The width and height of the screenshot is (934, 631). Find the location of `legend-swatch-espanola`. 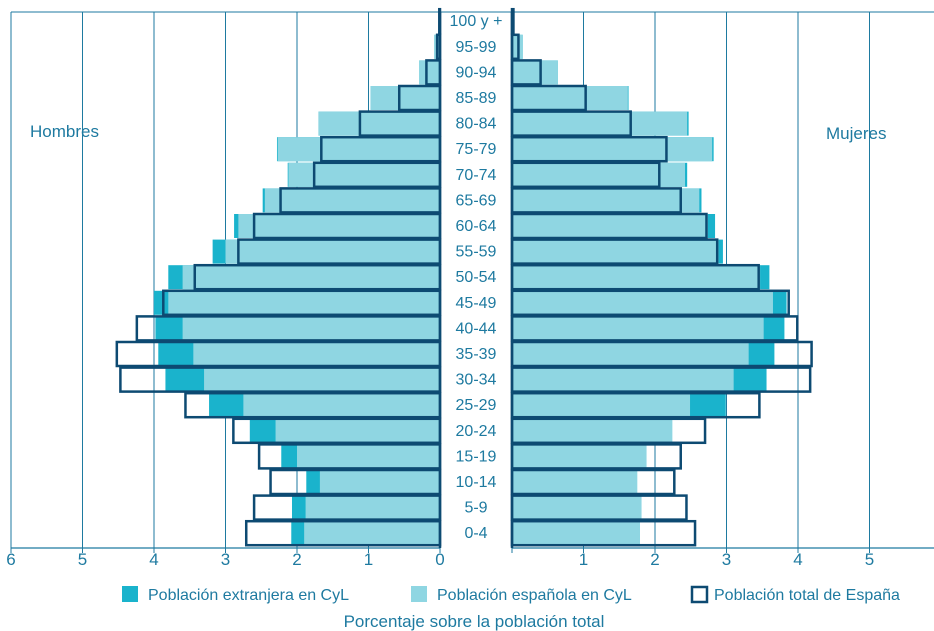

legend-swatch-espanola is located at coordinates (419, 594).